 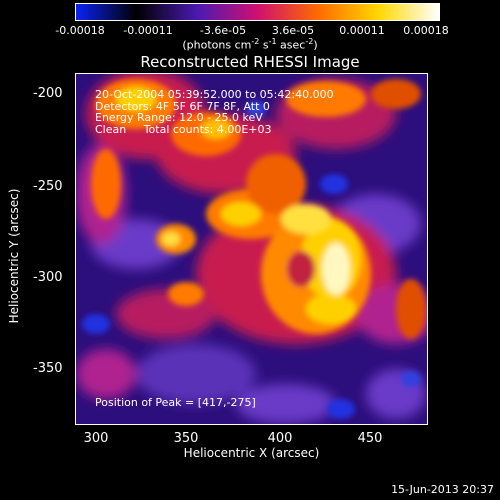 What do you see at coordinates (179, 117) in the screenshot?
I see `energy-range: Energy Range: 12.0 - 25.0 keV` at bounding box center [179, 117].